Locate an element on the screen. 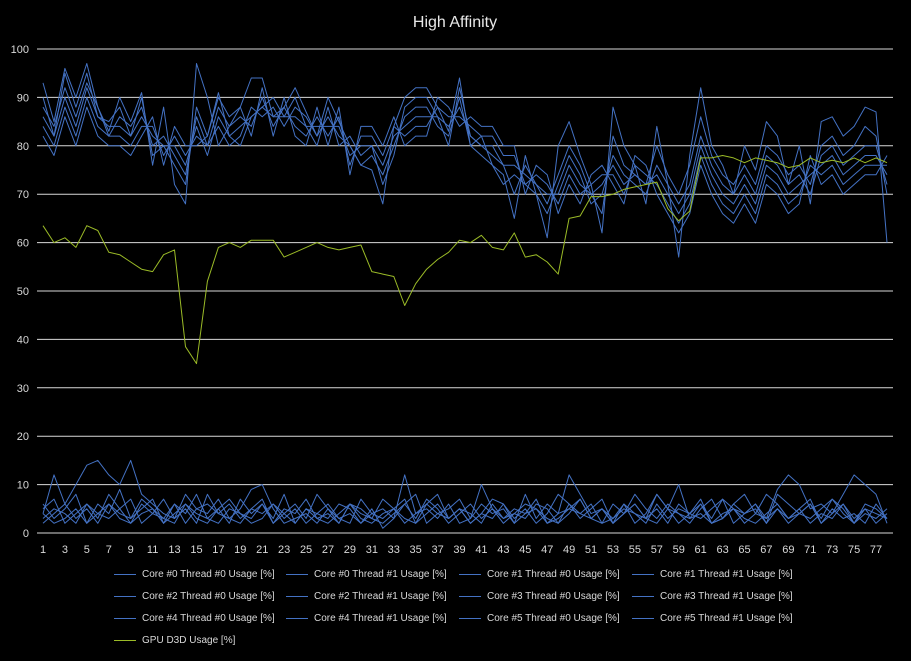 The width and height of the screenshot is (911, 661). y-axis-tick-labels: 0 10 20 30 40 50 60 70 80 90 100 is located at coordinates (20, 292).